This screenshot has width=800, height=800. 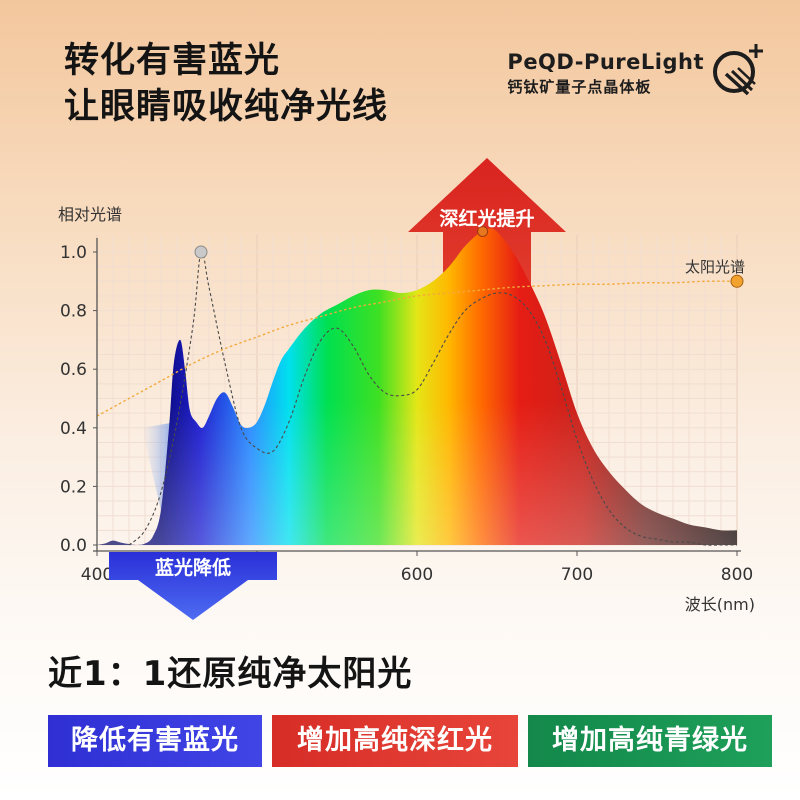 I want to click on x-tick-label: 400, so click(x=97, y=575).